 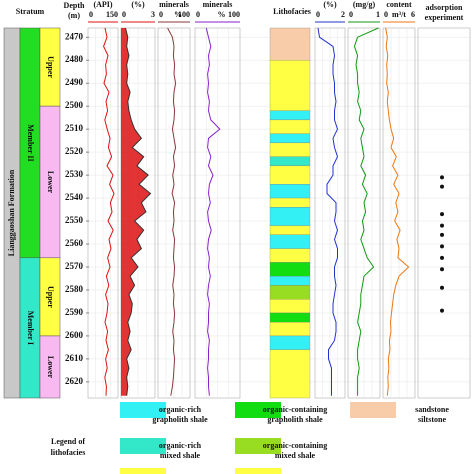 What do you see at coordinates (444, 7) in the screenshot?
I see `header: adsorption` at bounding box center [444, 7].